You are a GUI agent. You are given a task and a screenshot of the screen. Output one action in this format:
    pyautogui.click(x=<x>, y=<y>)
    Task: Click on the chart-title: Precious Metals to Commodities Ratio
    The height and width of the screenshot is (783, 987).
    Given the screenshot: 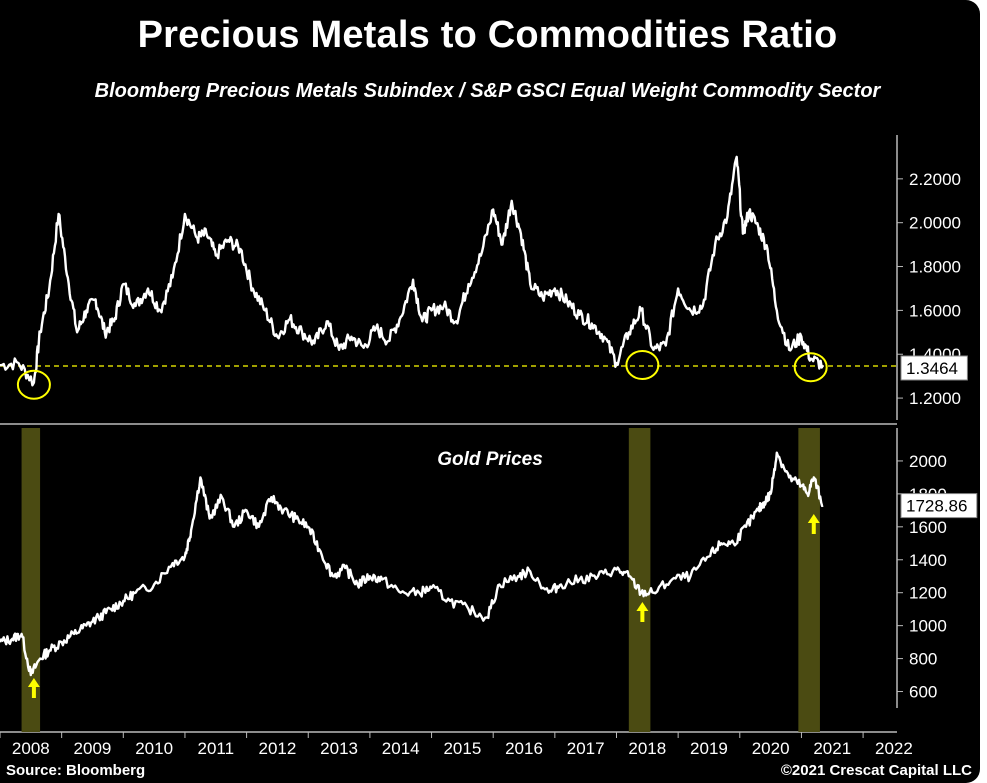 What is the action you would take?
    pyautogui.click(x=487, y=35)
    